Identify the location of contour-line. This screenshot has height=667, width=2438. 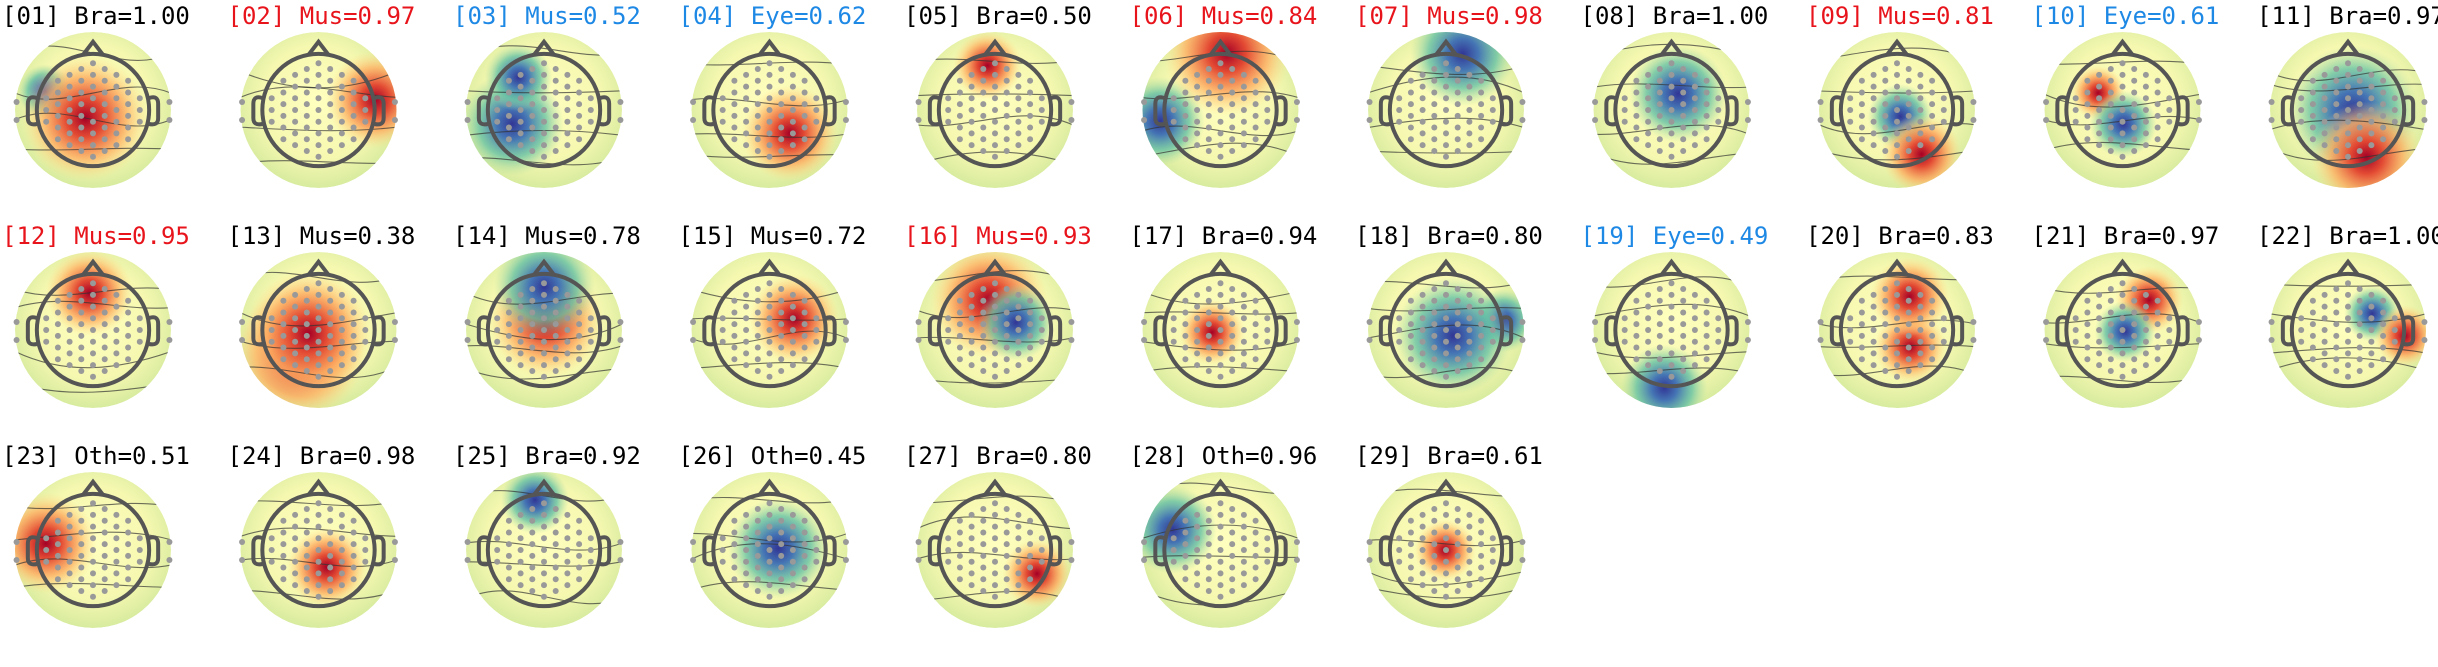
(995, 523).